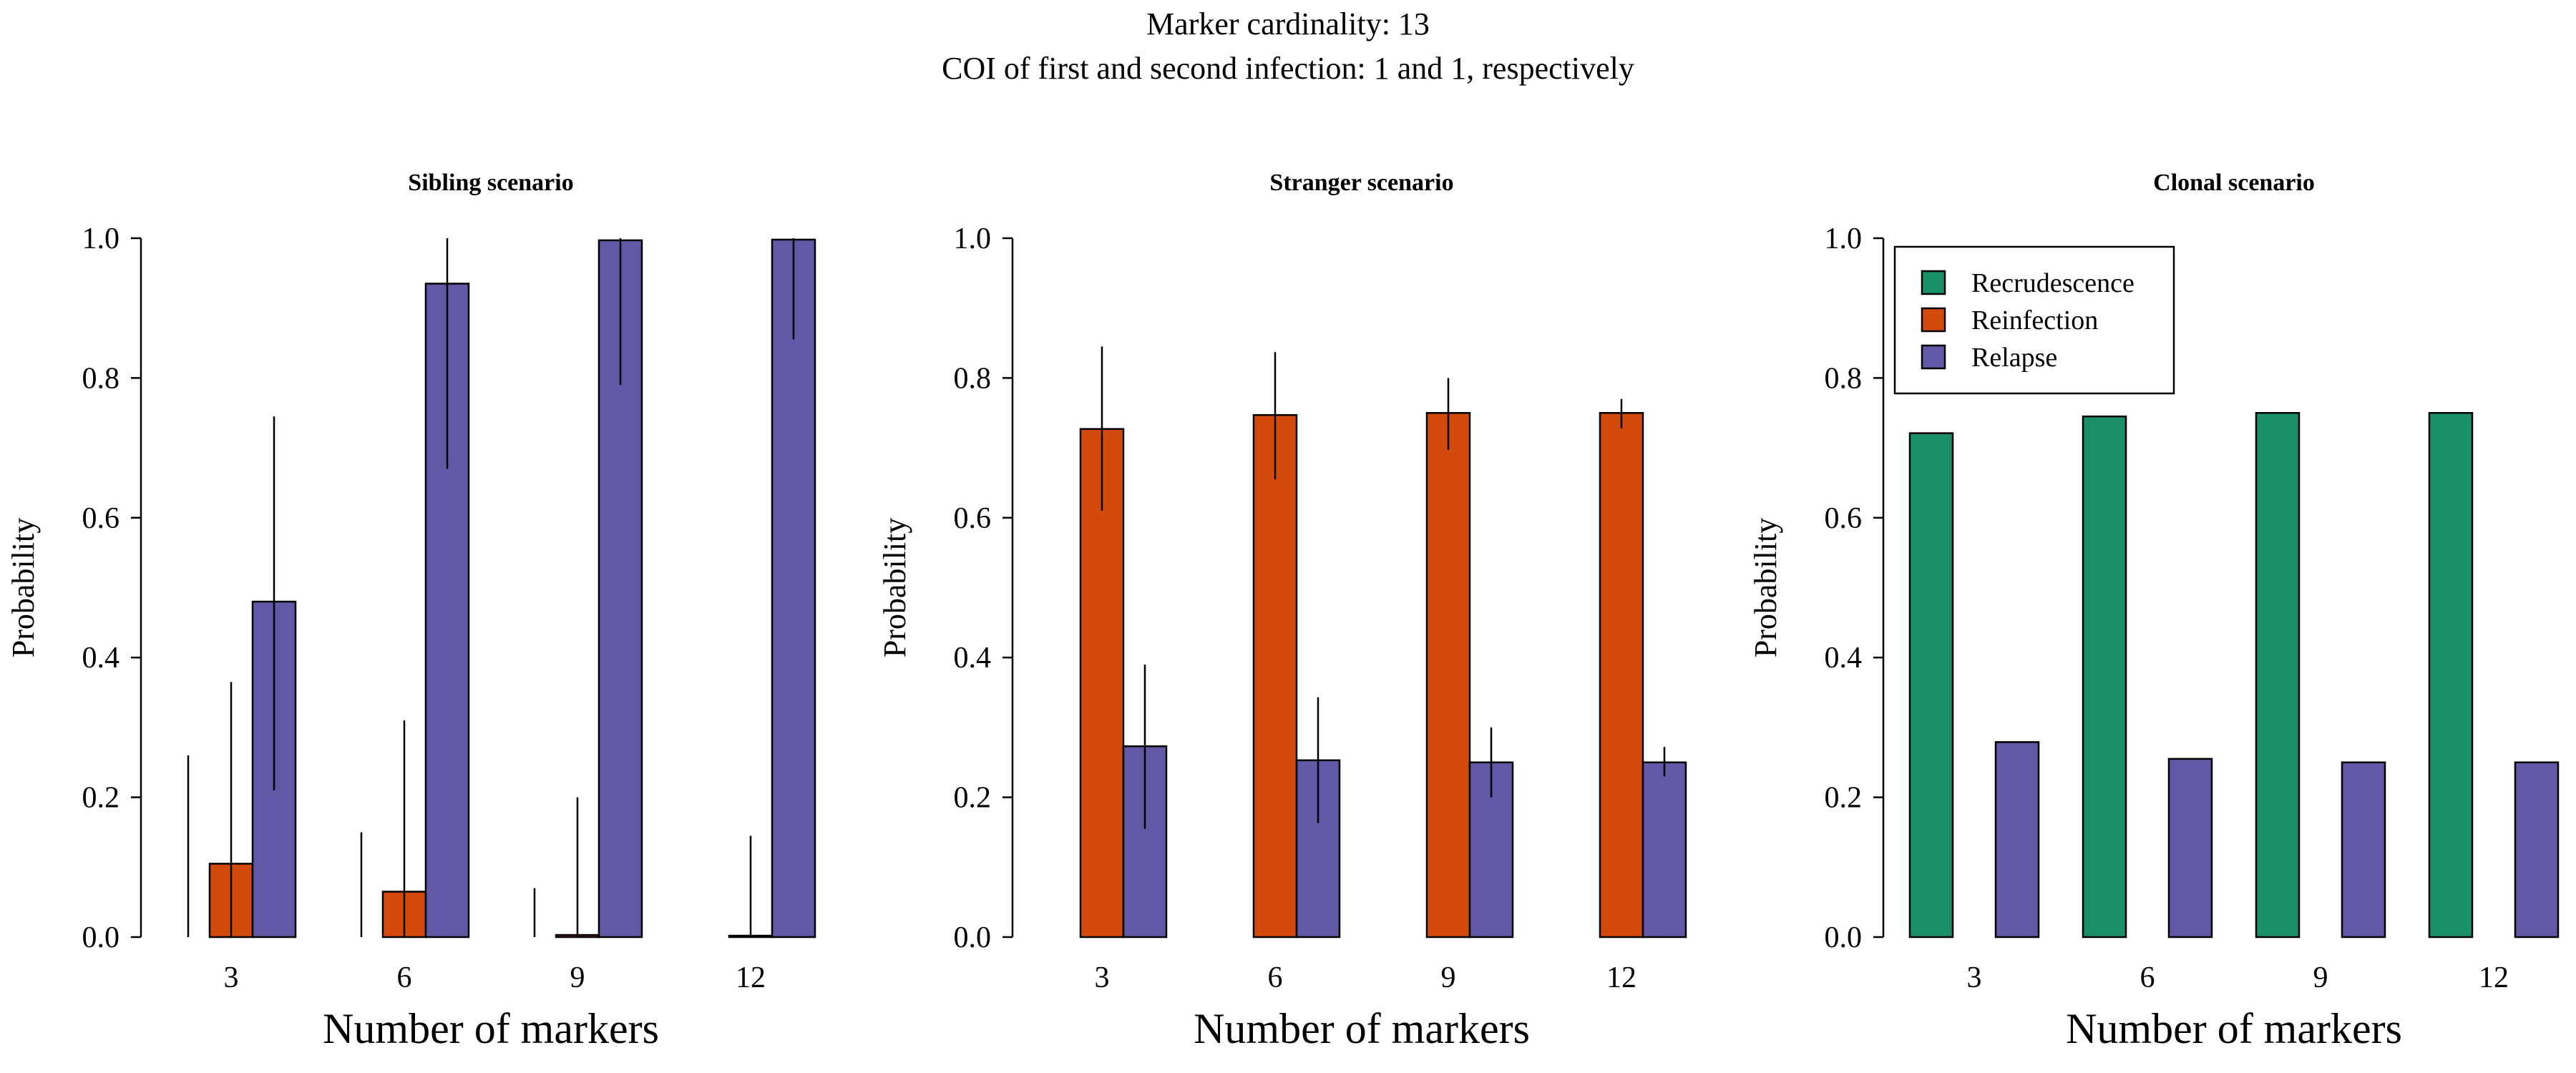 This screenshot has height=1073, width=2576. What do you see at coordinates (1933, 320) in the screenshot?
I see `legend-swatch-reinfection` at bounding box center [1933, 320].